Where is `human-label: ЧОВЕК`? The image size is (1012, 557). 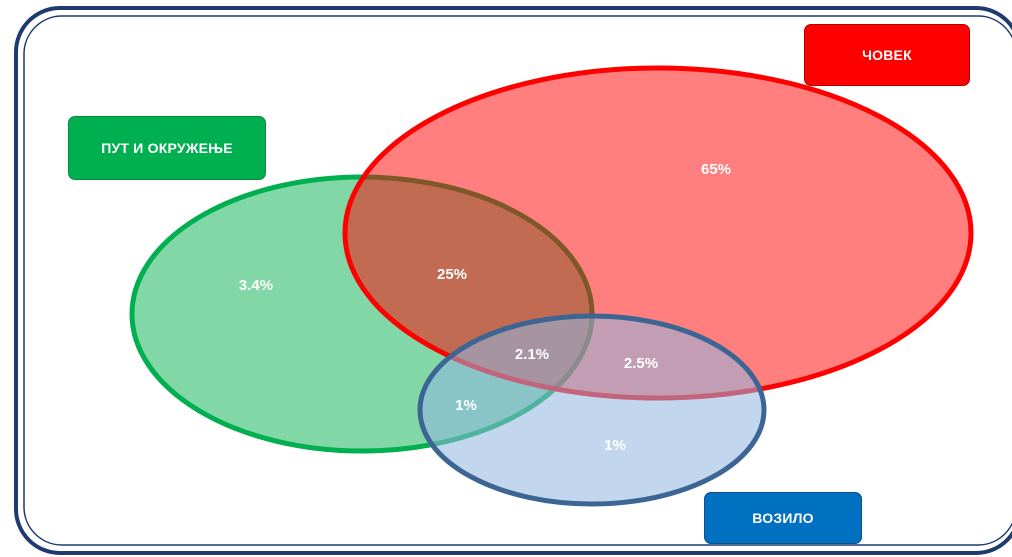
human-label: ЧОВЕК is located at coordinates (887, 55).